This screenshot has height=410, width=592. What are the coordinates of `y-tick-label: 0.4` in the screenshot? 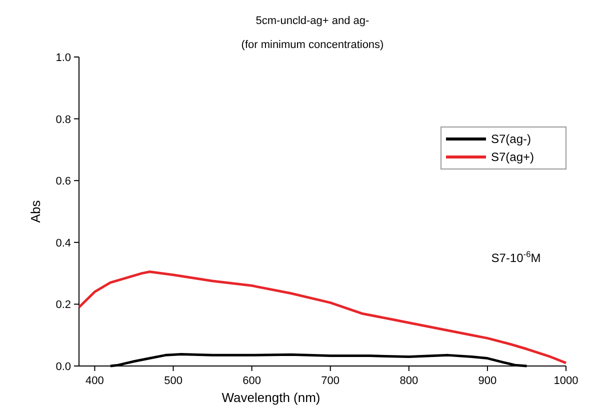 It's located at (63, 243).